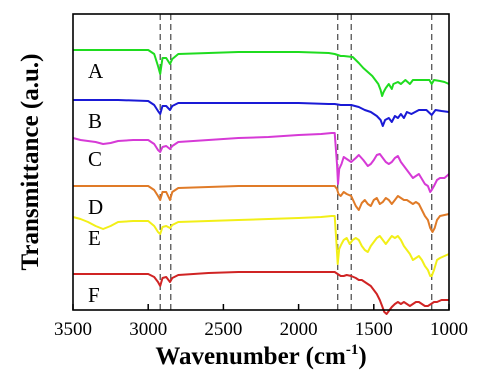 The width and height of the screenshot is (477, 378). Describe the element at coordinates (449, 329) in the screenshot. I see `x-tick-label: 1000` at that location.